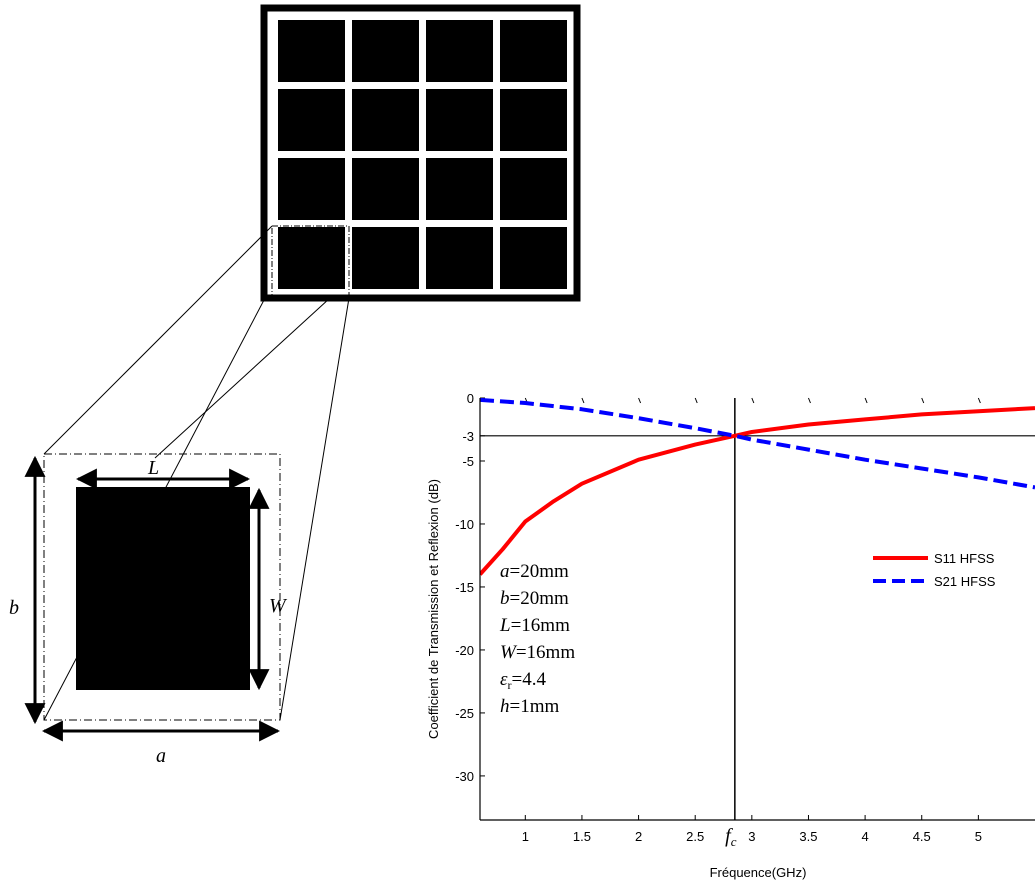 The width and height of the screenshot is (1035, 888). What do you see at coordinates (922, 836) in the screenshot?
I see `x-tick-label: 4.5` at bounding box center [922, 836].